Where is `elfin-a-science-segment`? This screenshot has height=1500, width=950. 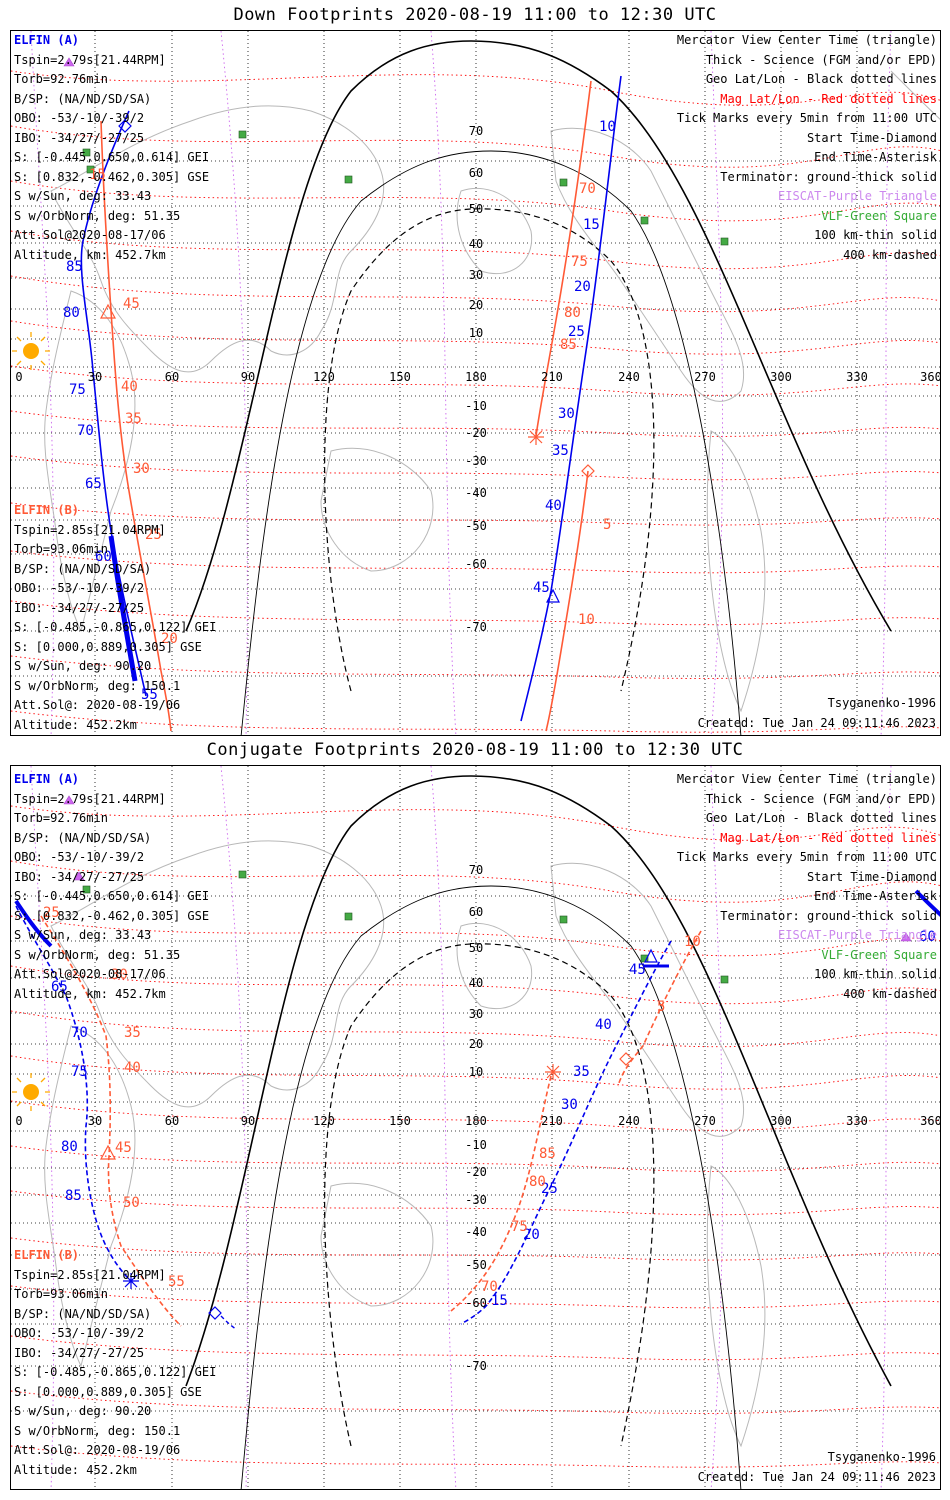 elfin-a-science-segment is located at coordinates (123, 608).